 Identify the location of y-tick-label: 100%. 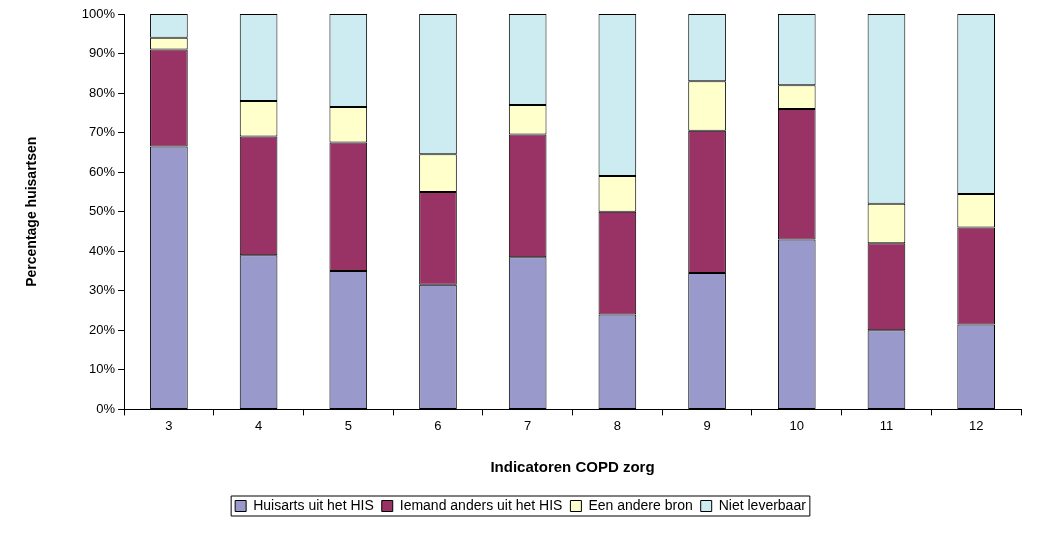
(98, 13).